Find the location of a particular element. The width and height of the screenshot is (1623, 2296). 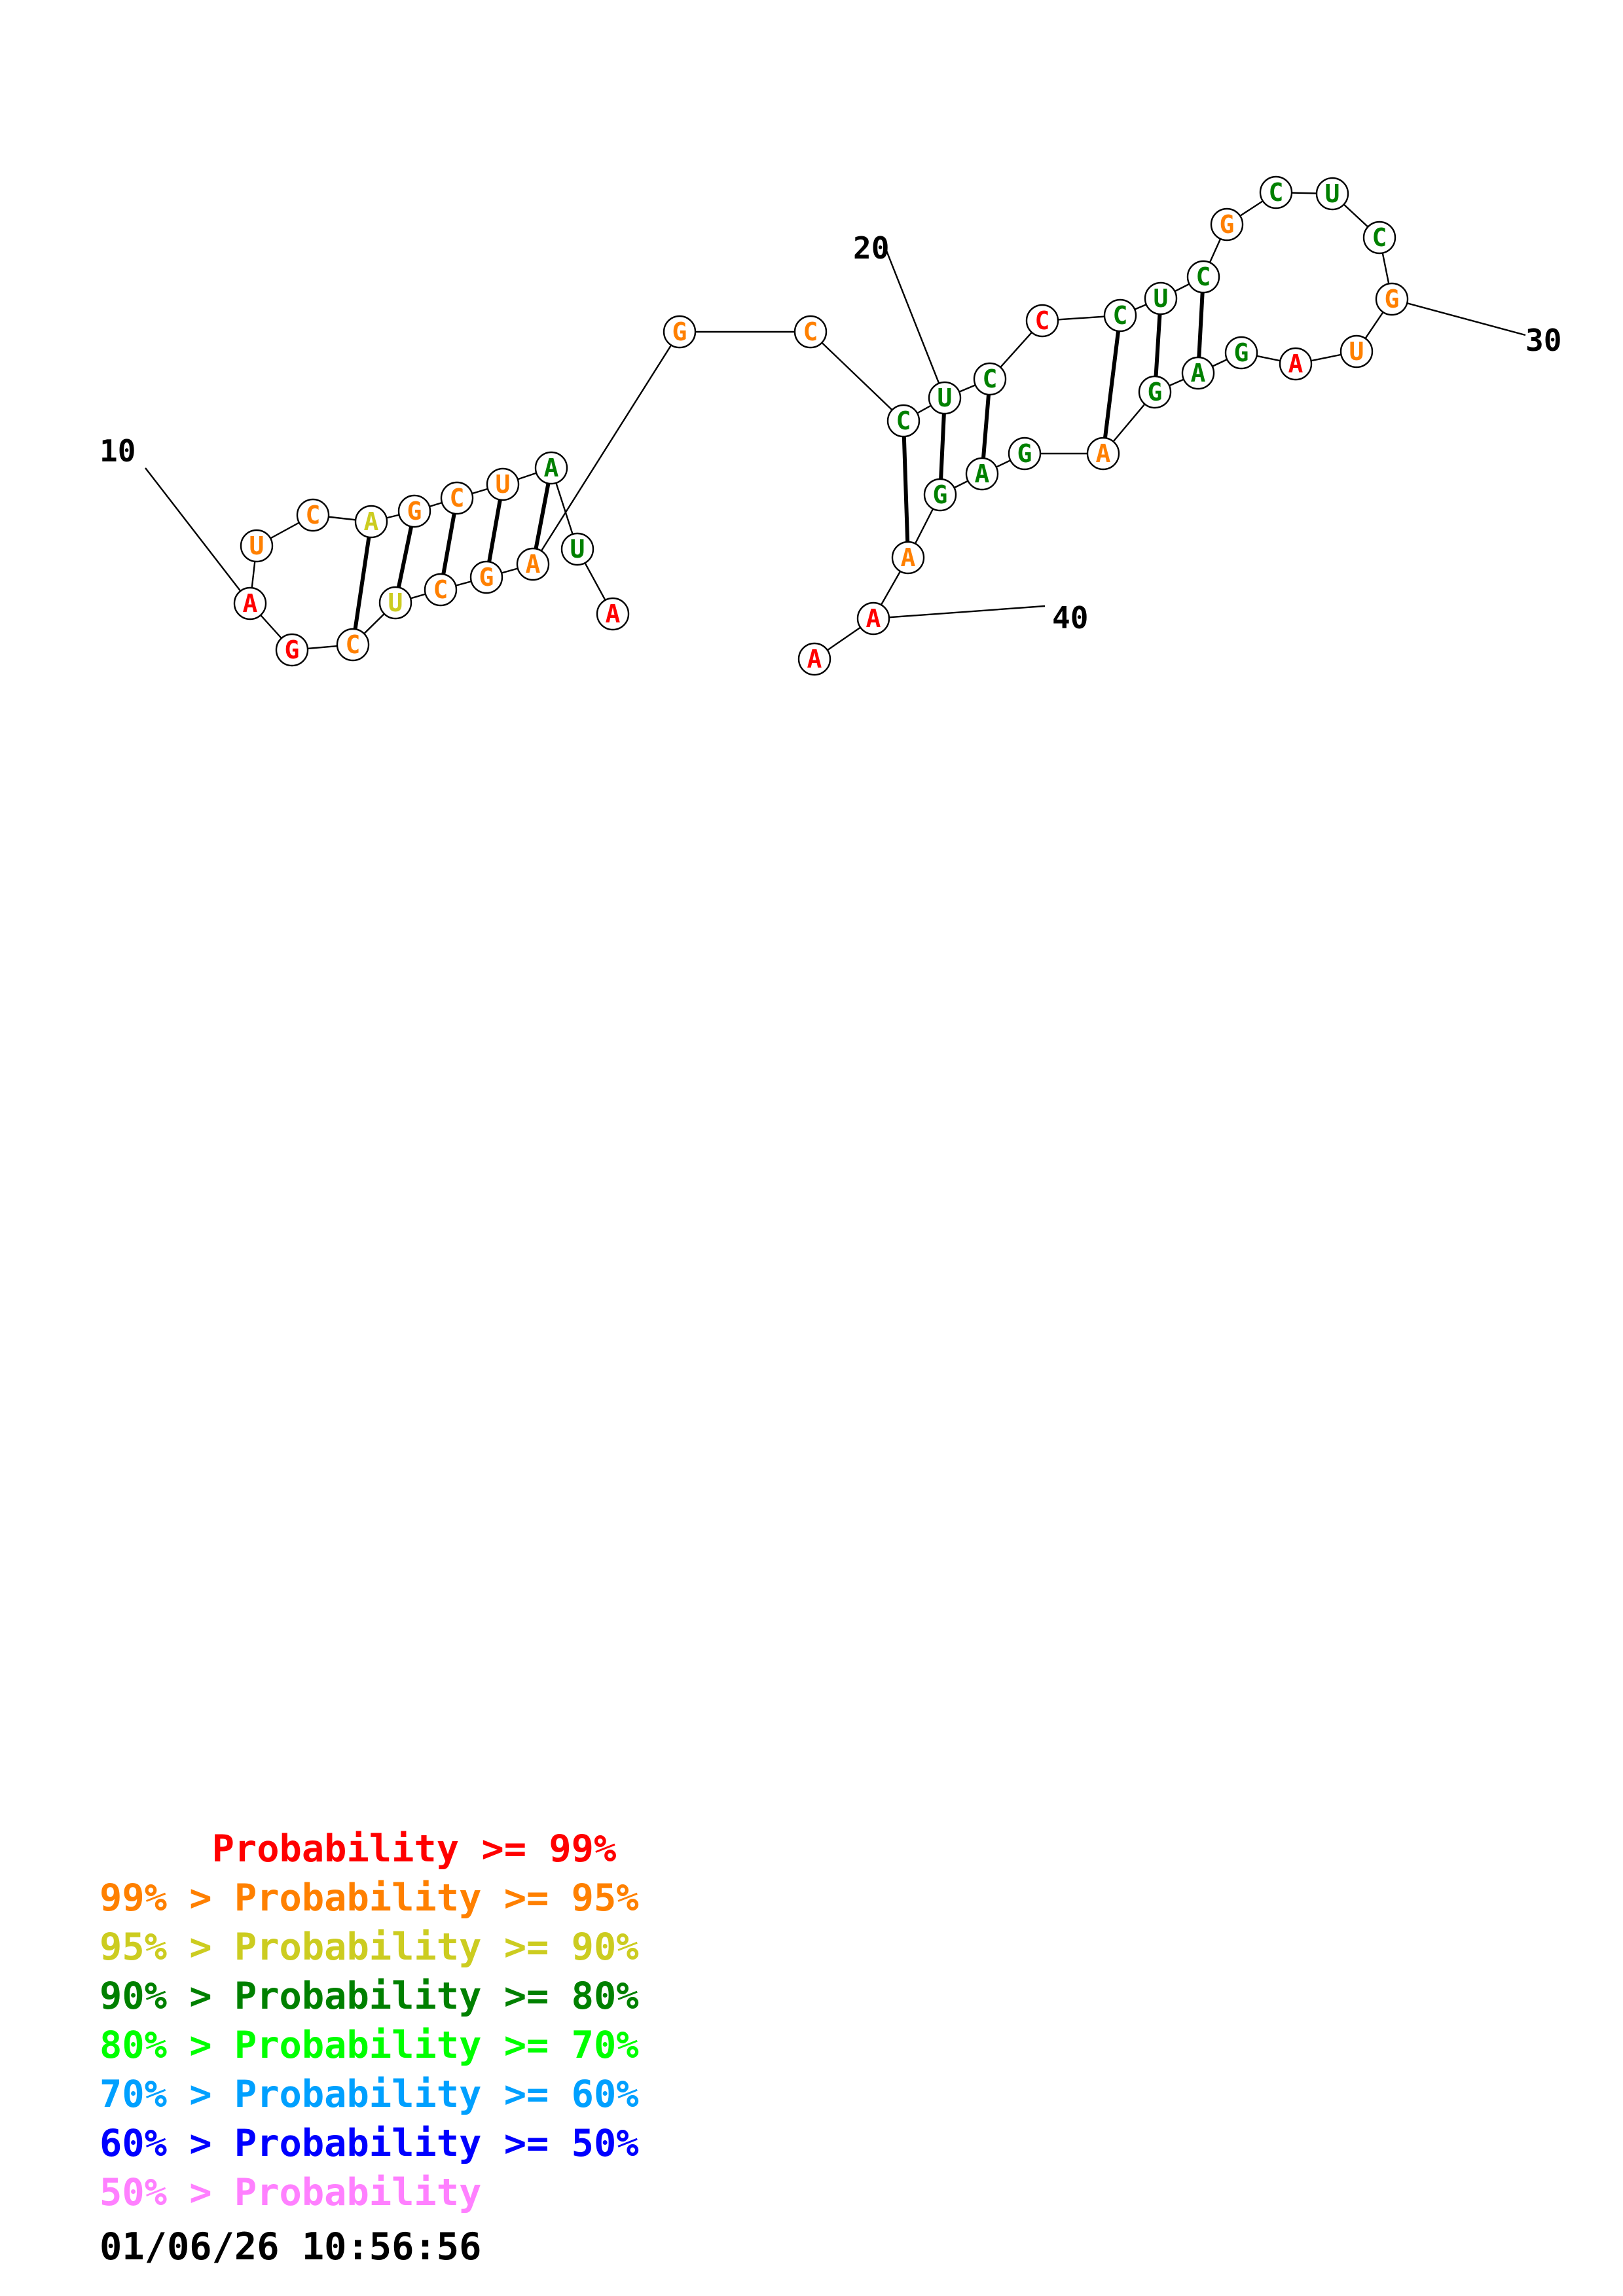

legend-entry: 90% > Probability >= 80% is located at coordinates (369, 1996).